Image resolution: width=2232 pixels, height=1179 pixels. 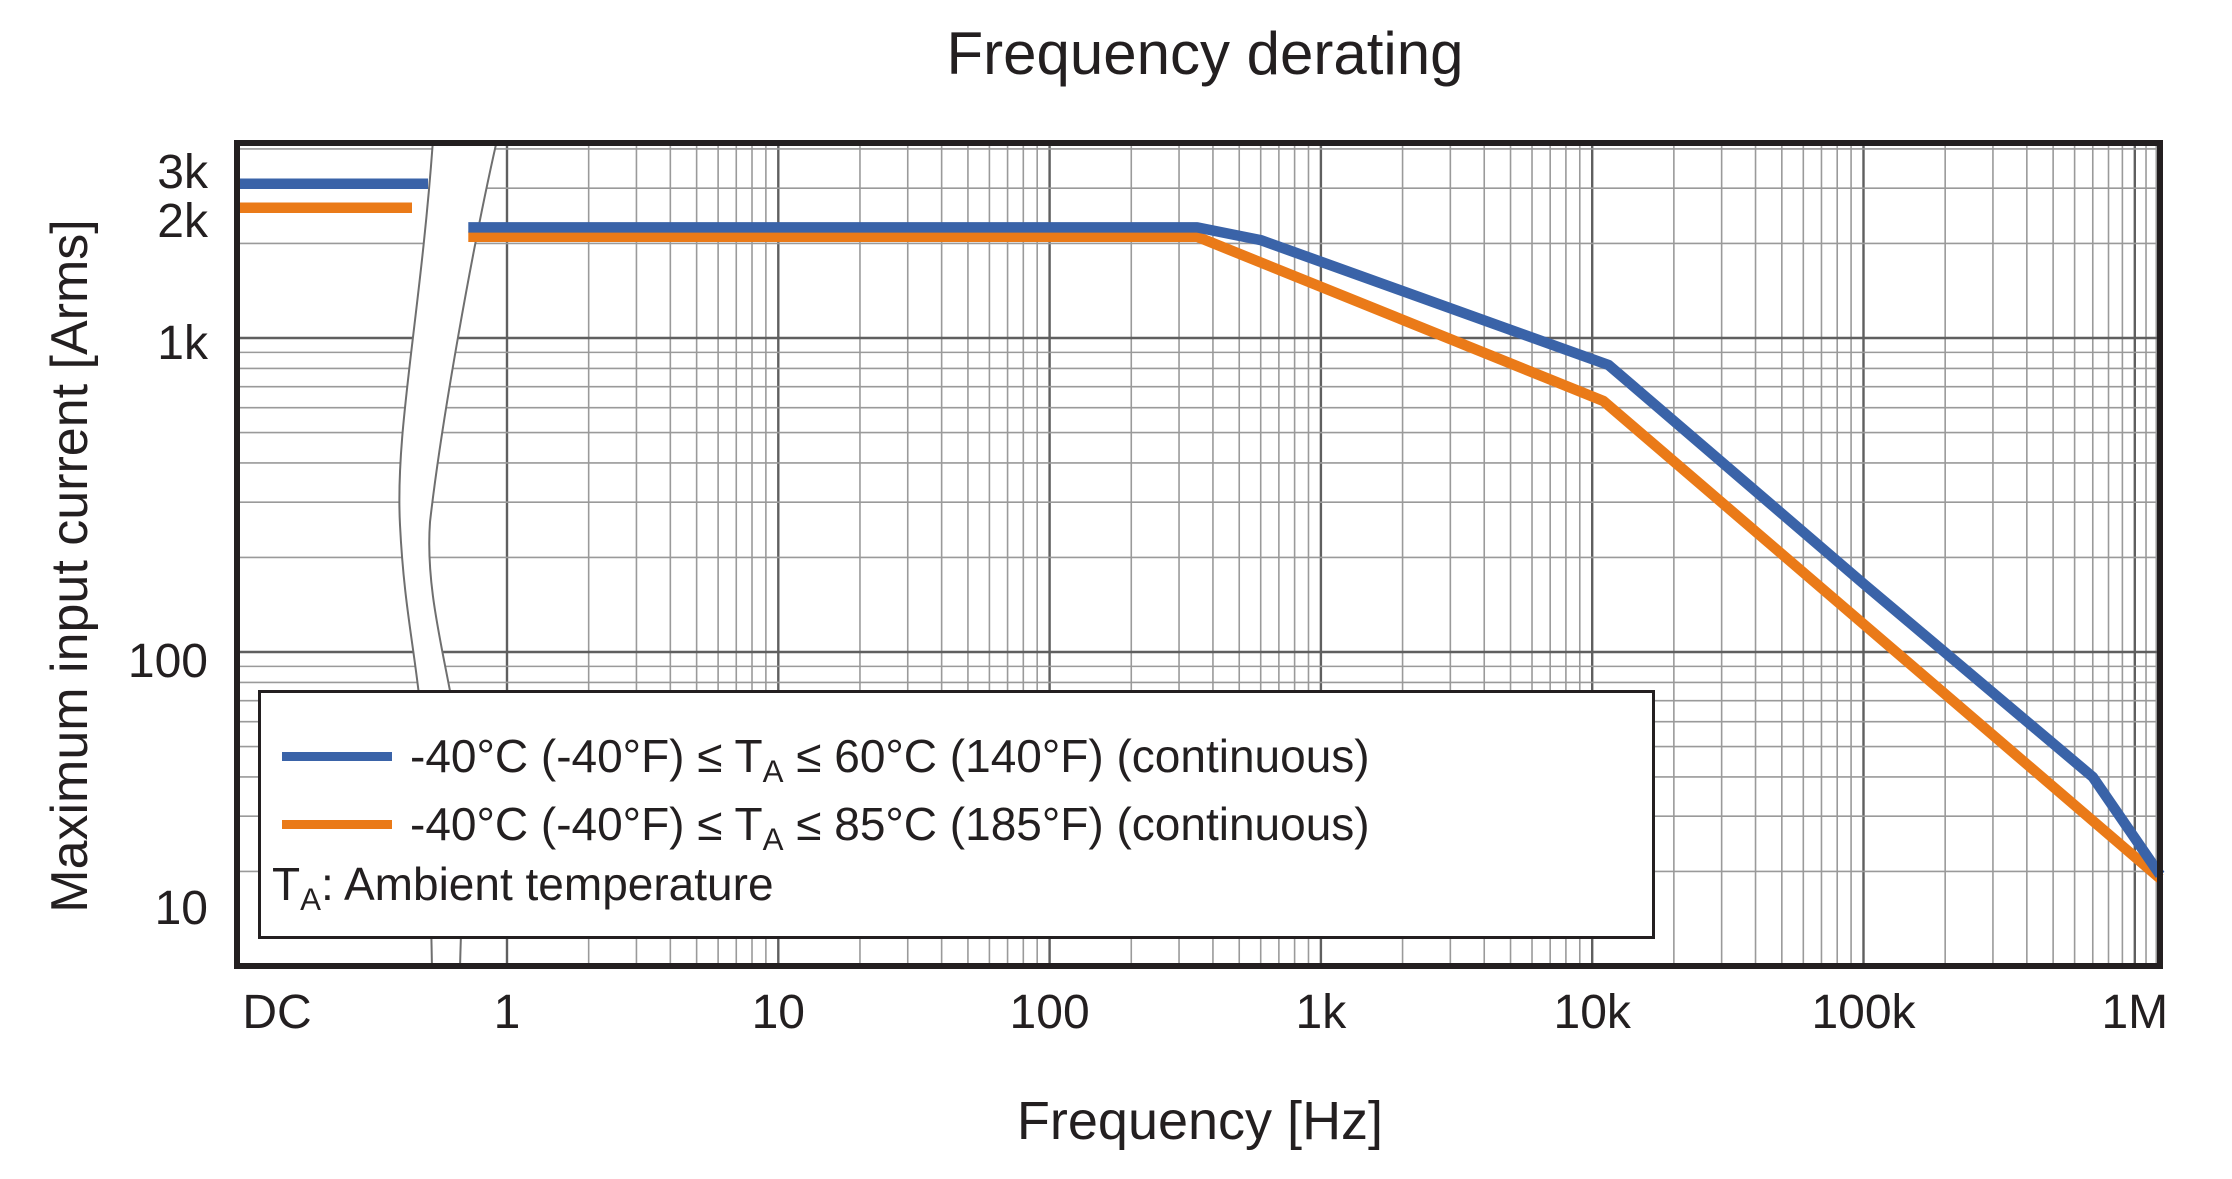 I want to click on x-tick-label-100k: 100k, so click(x=1863, y=1012).